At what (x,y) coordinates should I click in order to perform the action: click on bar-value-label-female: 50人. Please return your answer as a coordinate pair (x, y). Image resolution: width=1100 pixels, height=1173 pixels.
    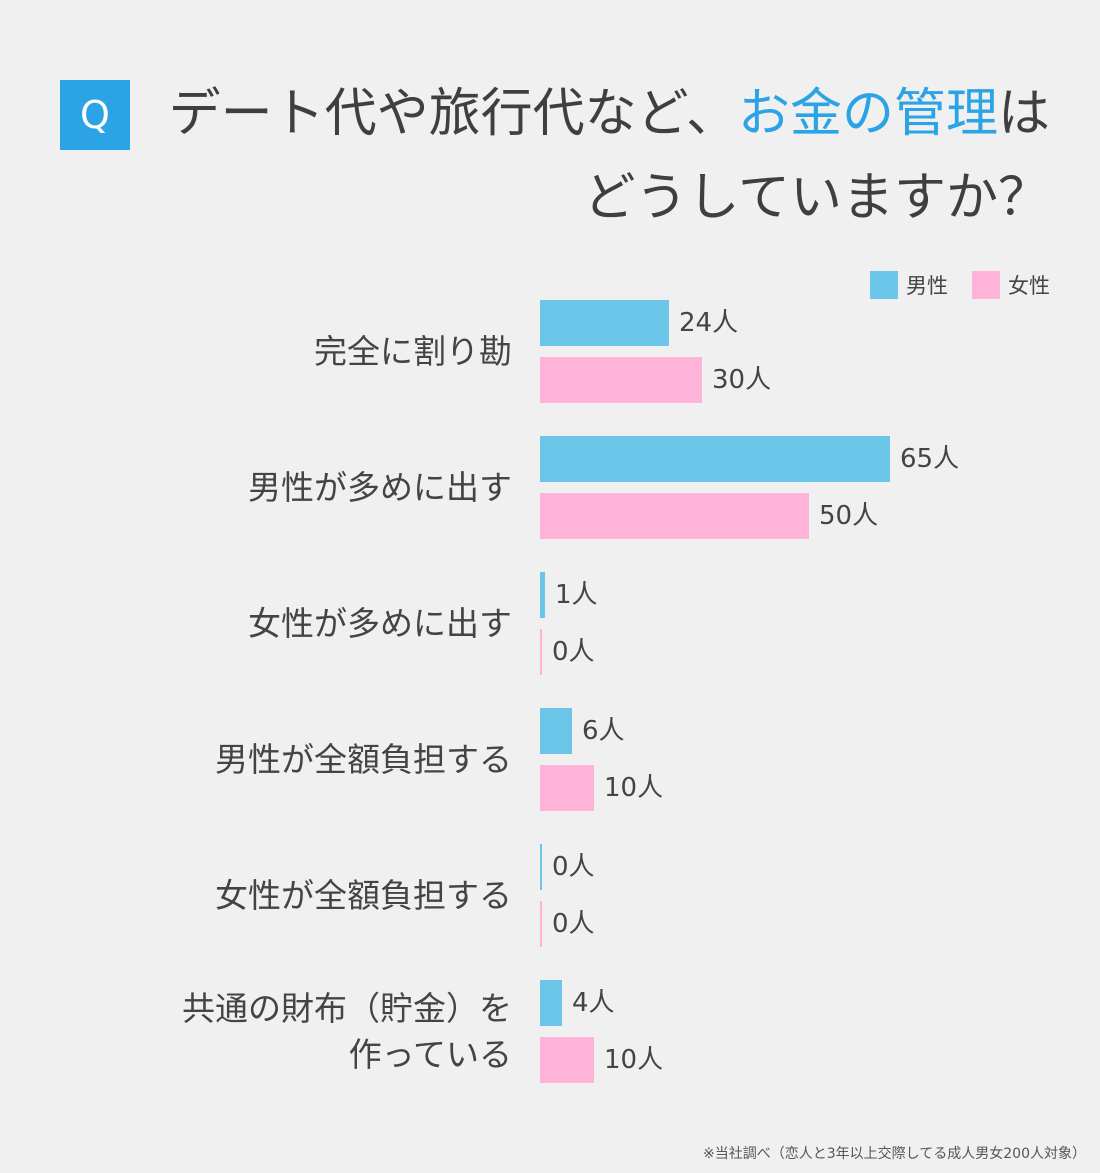
    Looking at the image, I should click on (849, 516).